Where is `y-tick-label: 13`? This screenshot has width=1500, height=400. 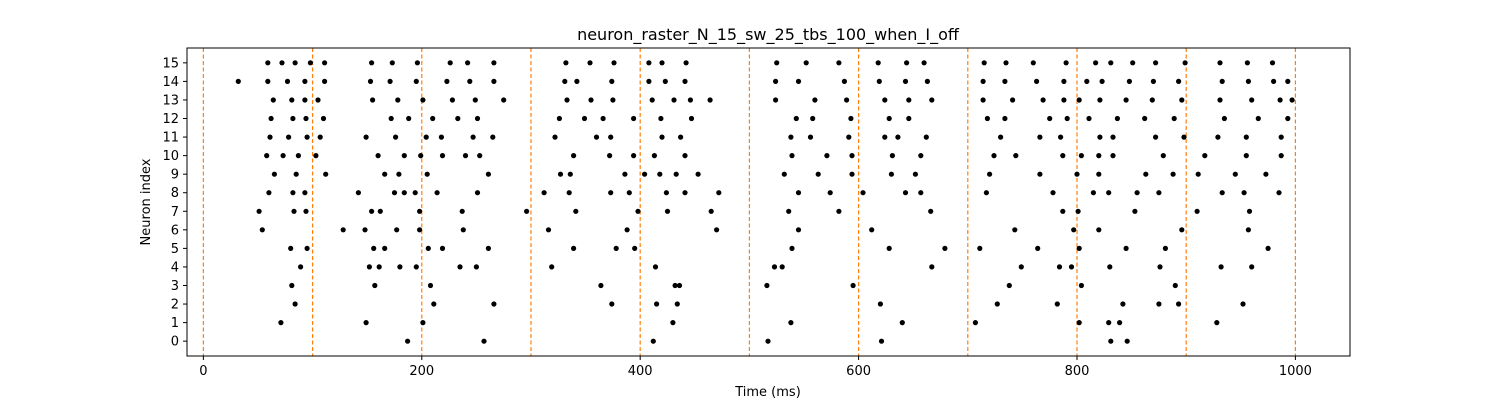 y-tick-label: 13 is located at coordinates (170, 100).